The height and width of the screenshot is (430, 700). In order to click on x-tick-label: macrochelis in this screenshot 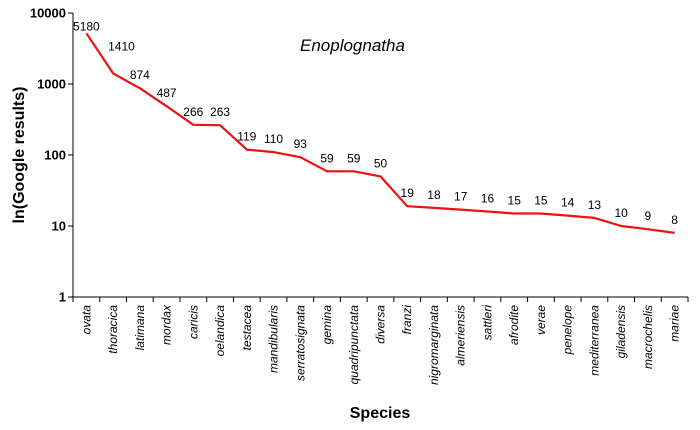, I will do `click(648, 337)`.